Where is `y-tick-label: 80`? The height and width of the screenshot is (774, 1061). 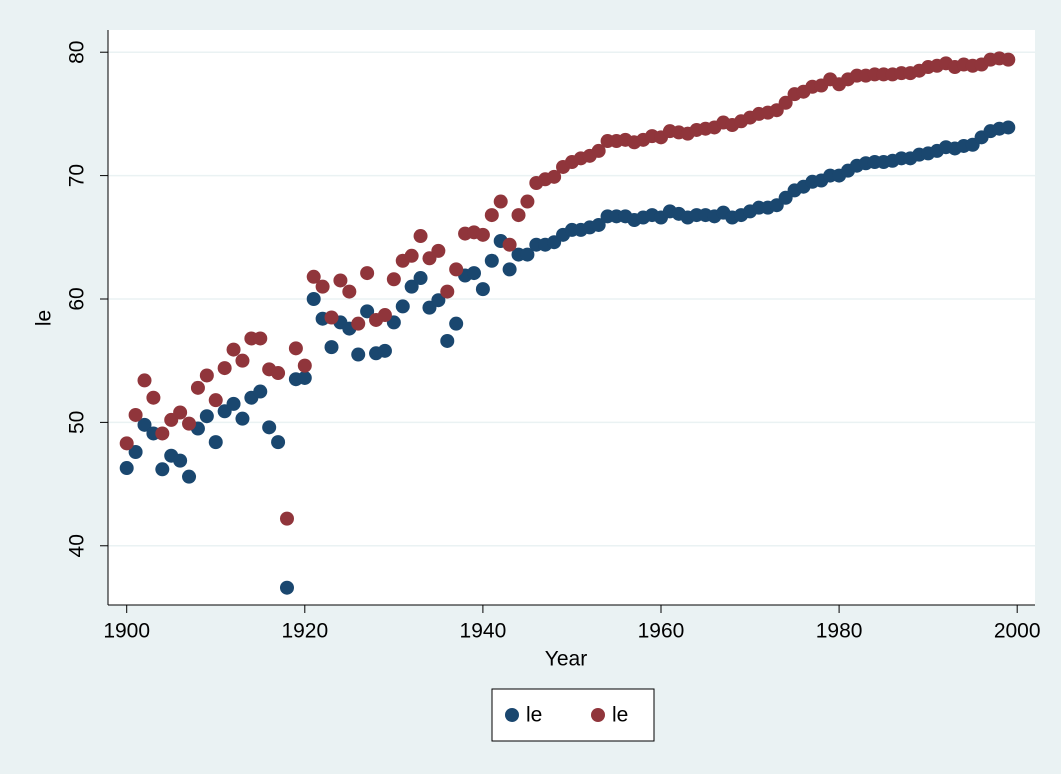 y-tick-label: 80 is located at coordinates (77, 52).